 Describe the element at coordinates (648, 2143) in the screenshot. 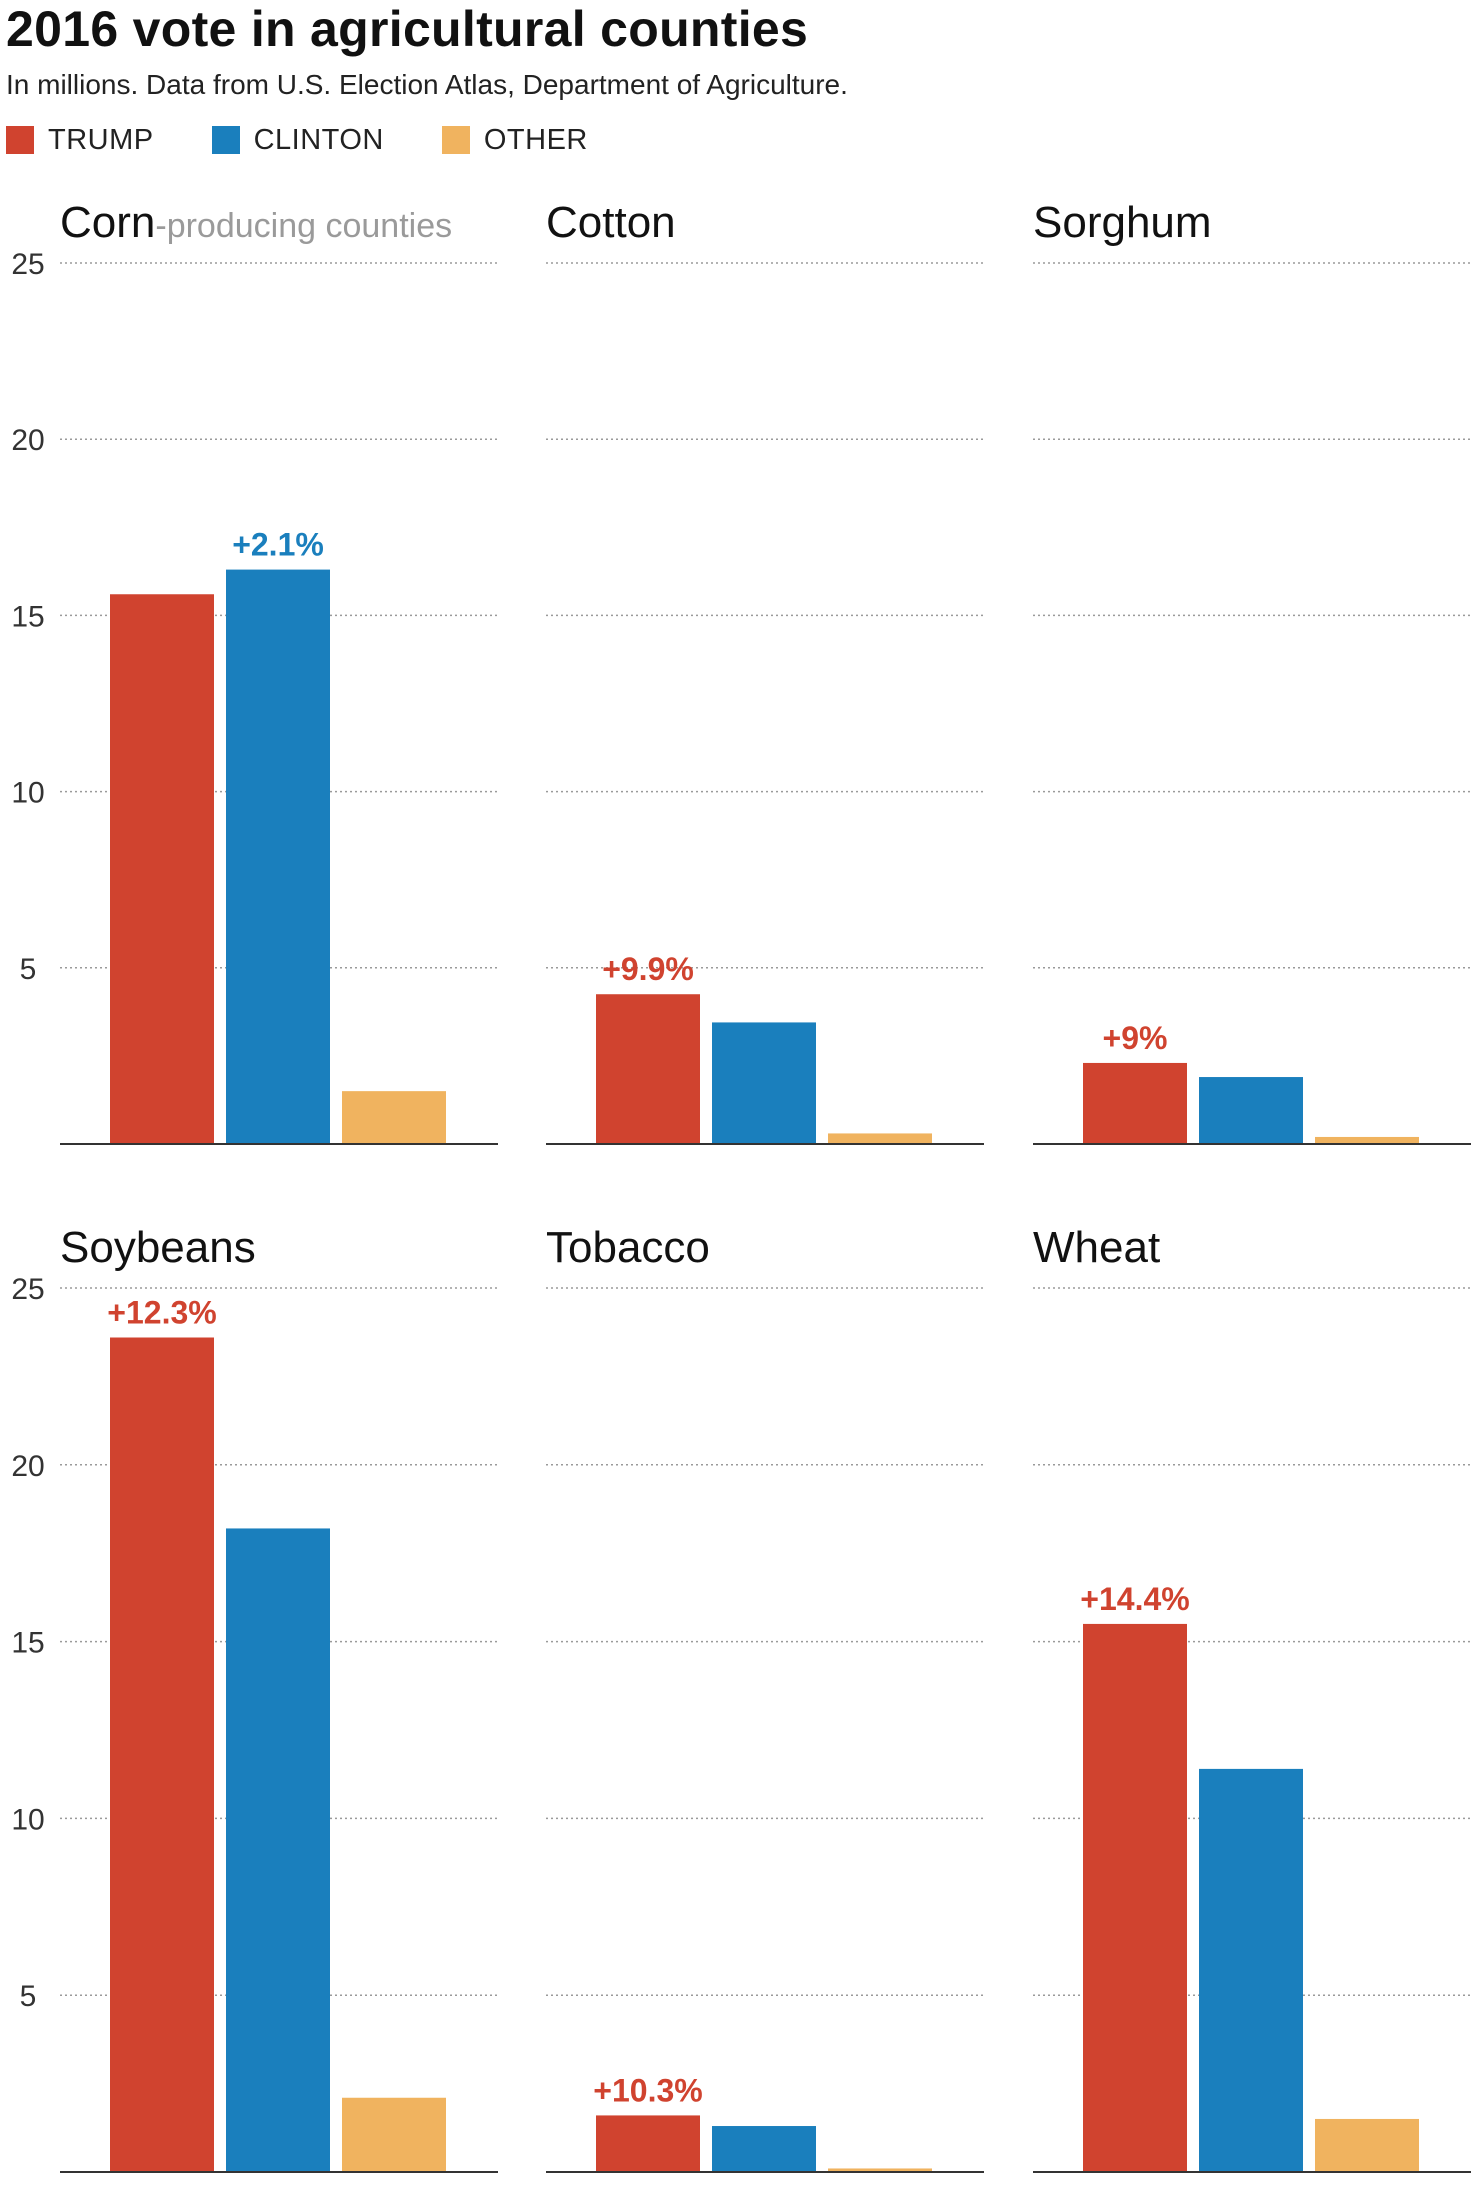

I see `bar-tobacco-trump` at that location.